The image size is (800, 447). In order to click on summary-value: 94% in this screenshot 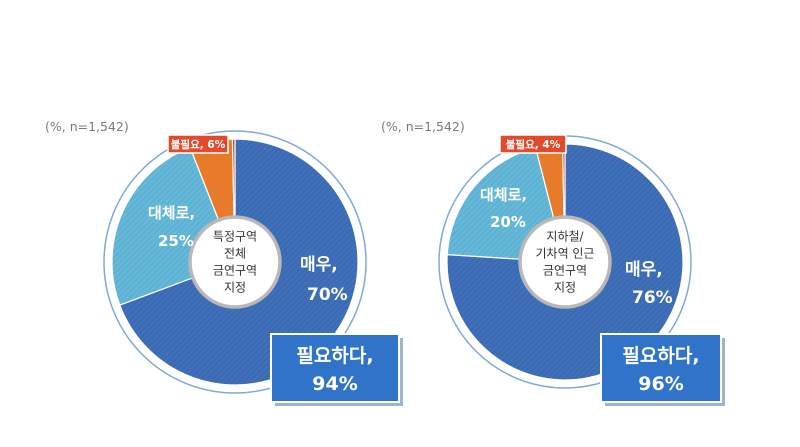, I will do `click(334, 384)`.